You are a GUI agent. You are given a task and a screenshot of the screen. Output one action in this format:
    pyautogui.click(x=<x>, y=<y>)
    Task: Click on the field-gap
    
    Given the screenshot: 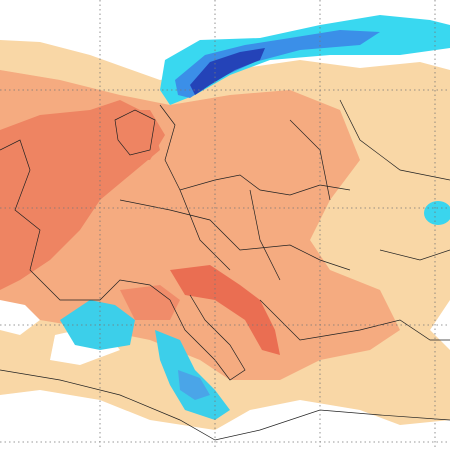 What is the action you would take?
    pyautogui.click(x=20, y=317)
    